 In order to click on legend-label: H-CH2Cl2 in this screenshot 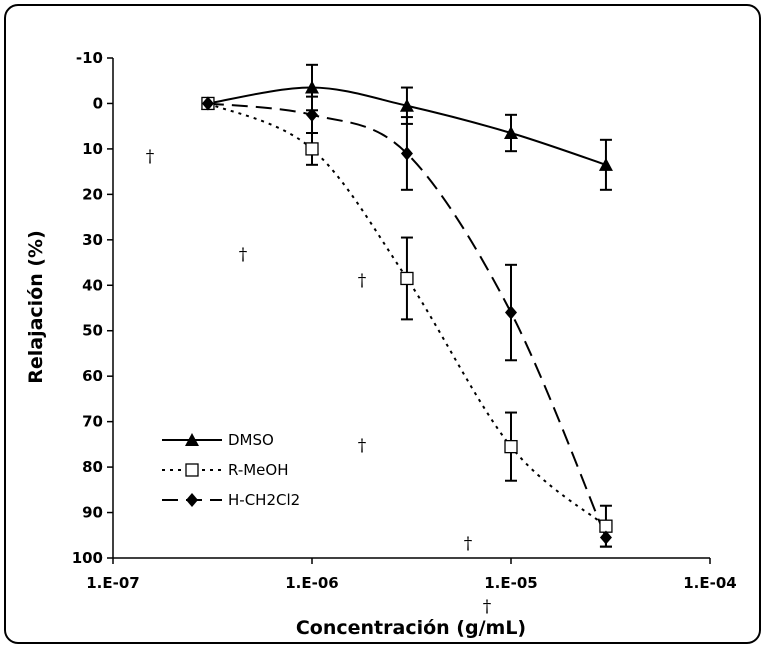, I will do `click(264, 500)`.